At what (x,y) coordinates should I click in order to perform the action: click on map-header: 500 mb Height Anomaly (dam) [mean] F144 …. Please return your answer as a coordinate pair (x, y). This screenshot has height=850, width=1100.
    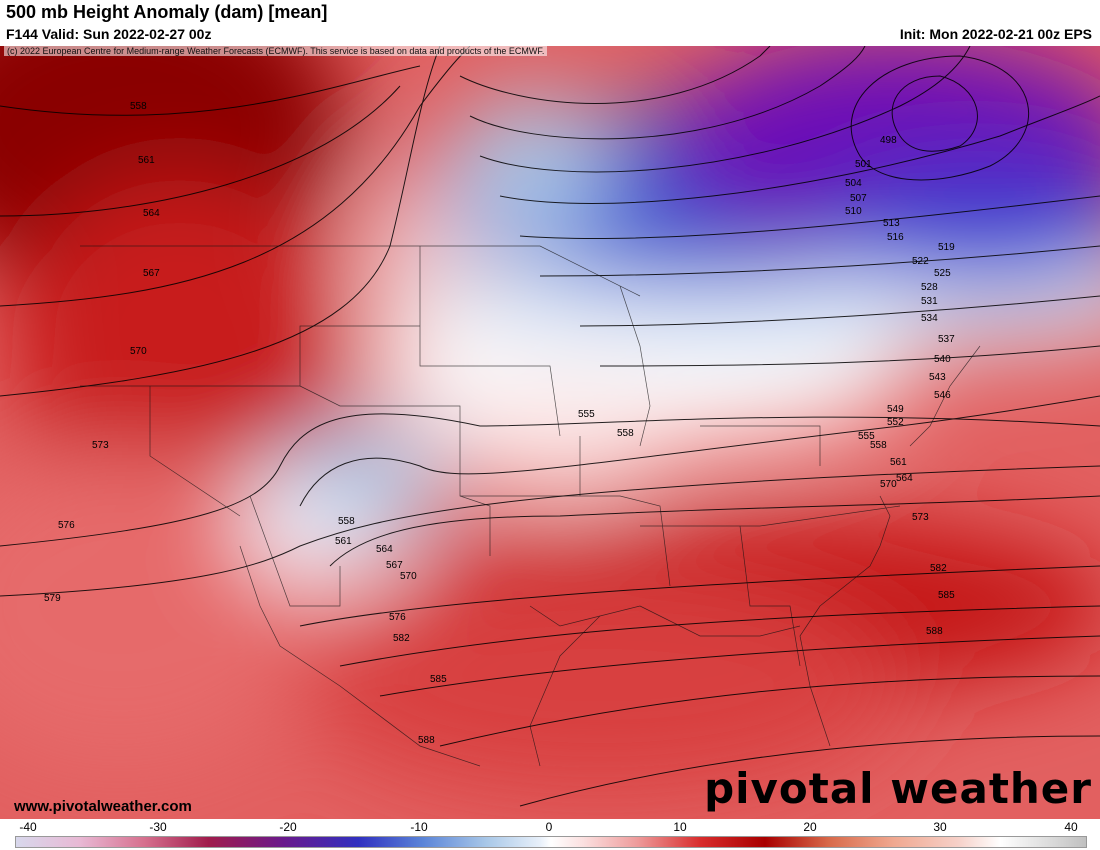
    Looking at the image, I should click on (550, 23).